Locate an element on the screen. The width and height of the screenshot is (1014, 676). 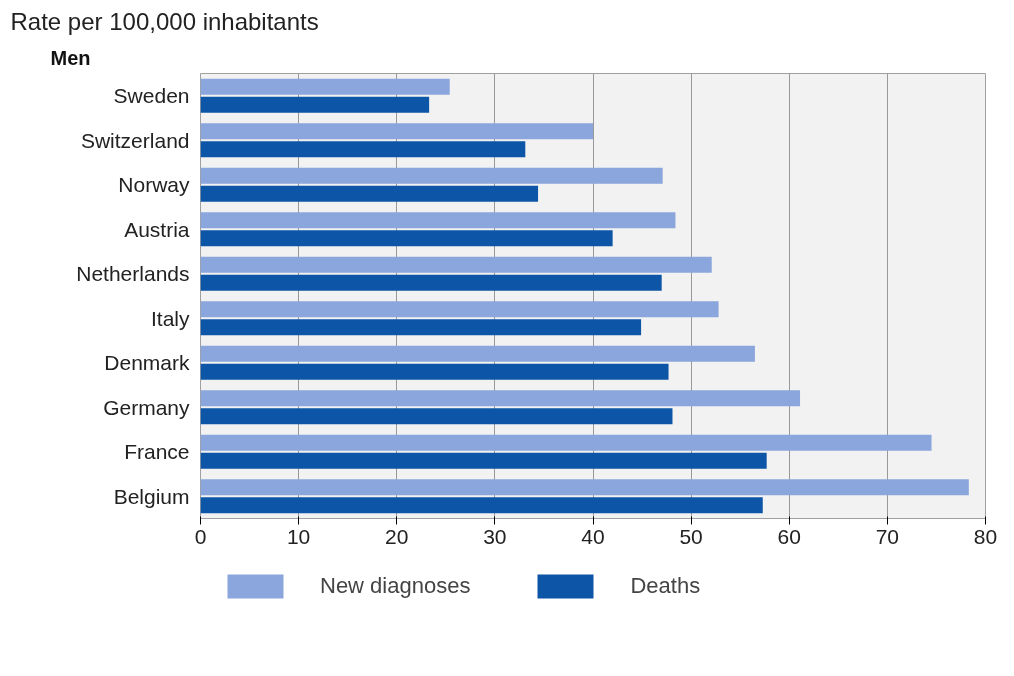
x-tick-label: 0 is located at coordinates (200, 536).